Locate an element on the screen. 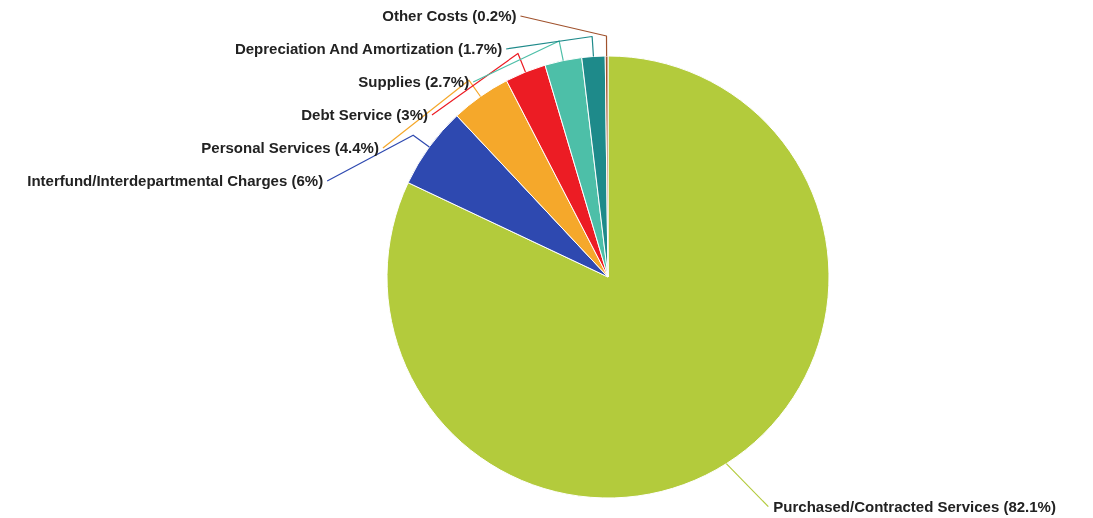  slice-label: Purchased/Contracted Services (82.1%) is located at coordinates (914, 506).